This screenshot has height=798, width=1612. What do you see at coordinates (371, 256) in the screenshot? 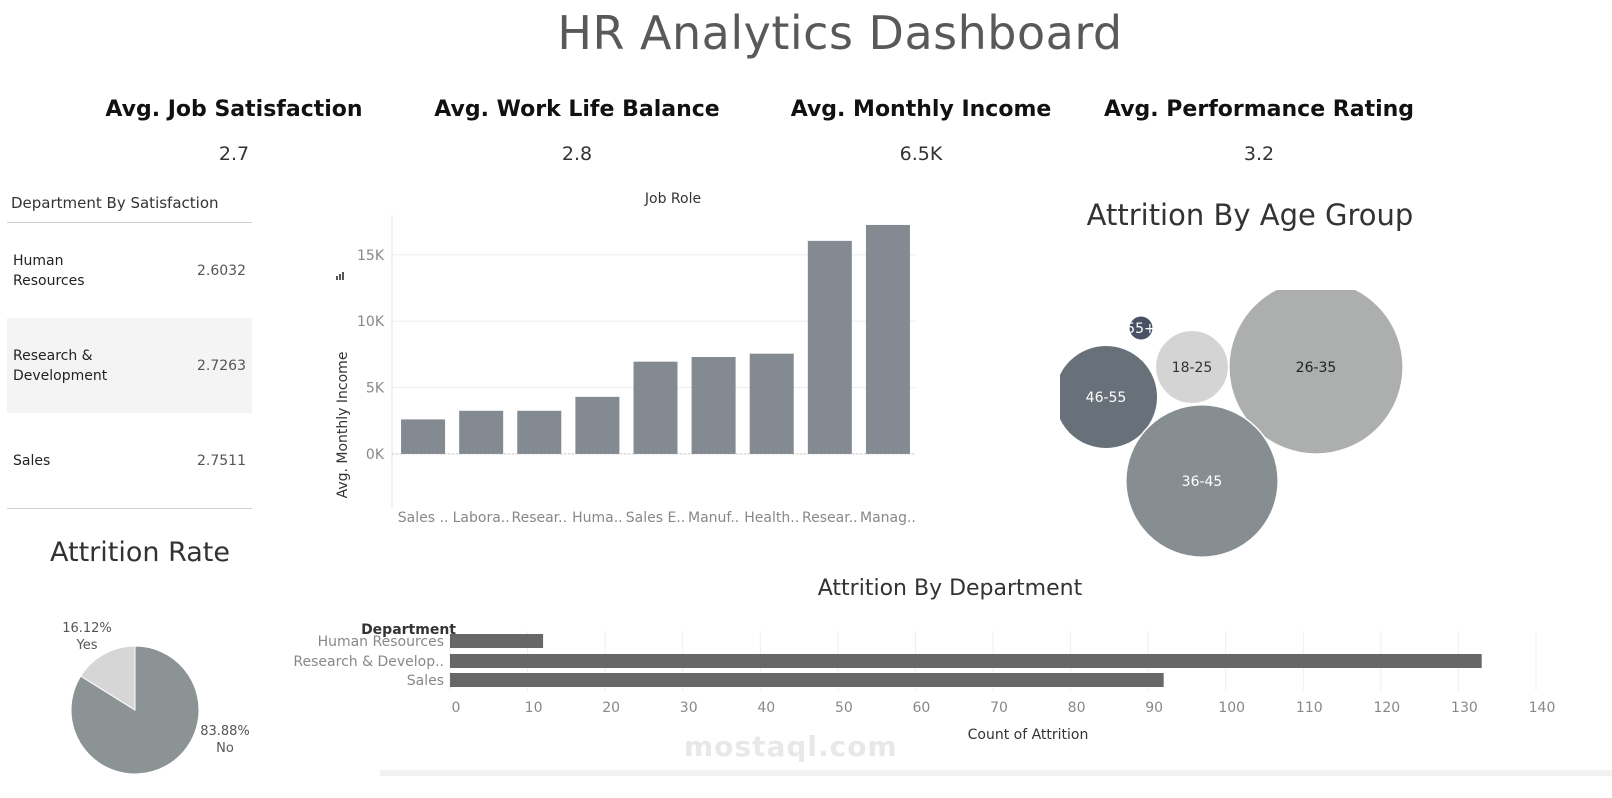
I see `y-tick-label: 15K` at bounding box center [371, 256].